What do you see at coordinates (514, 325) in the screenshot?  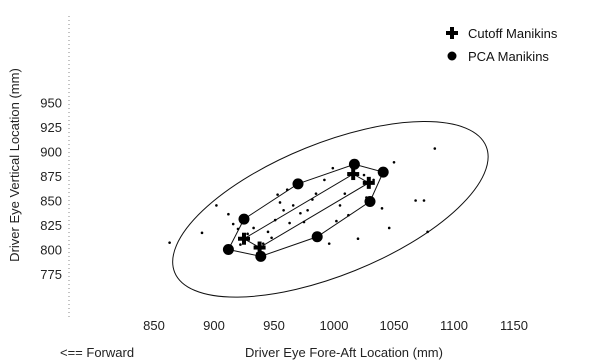 I see `x-tick-label: 1150` at bounding box center [514, 325].